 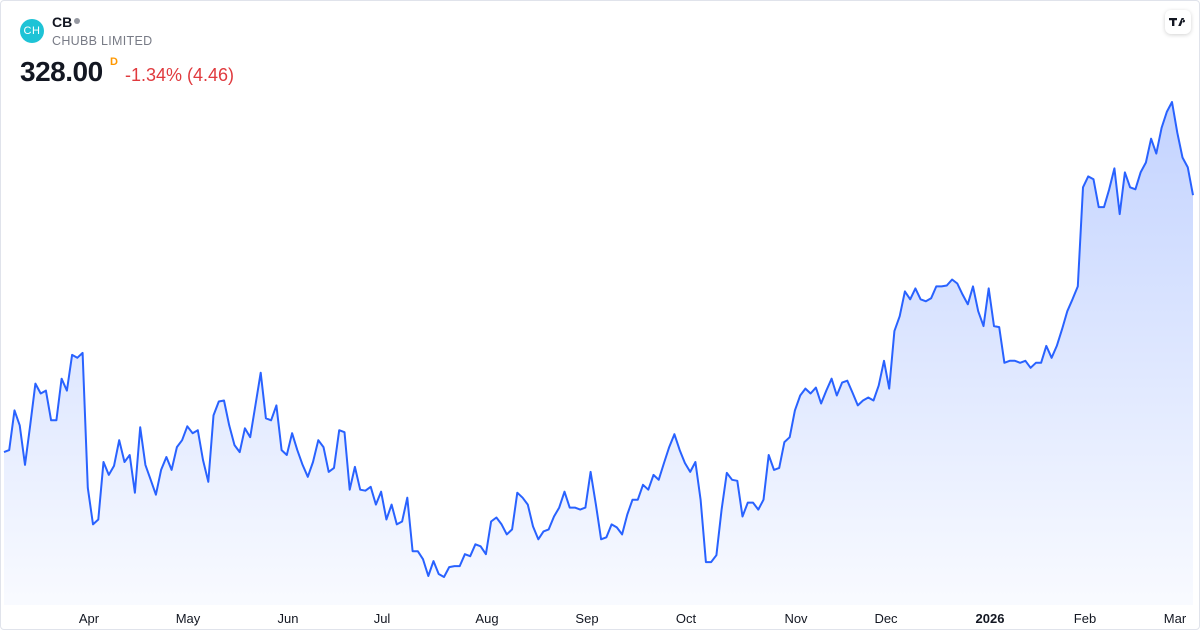 I want to click on tradingview-logo, so click(x=1178, y=22).